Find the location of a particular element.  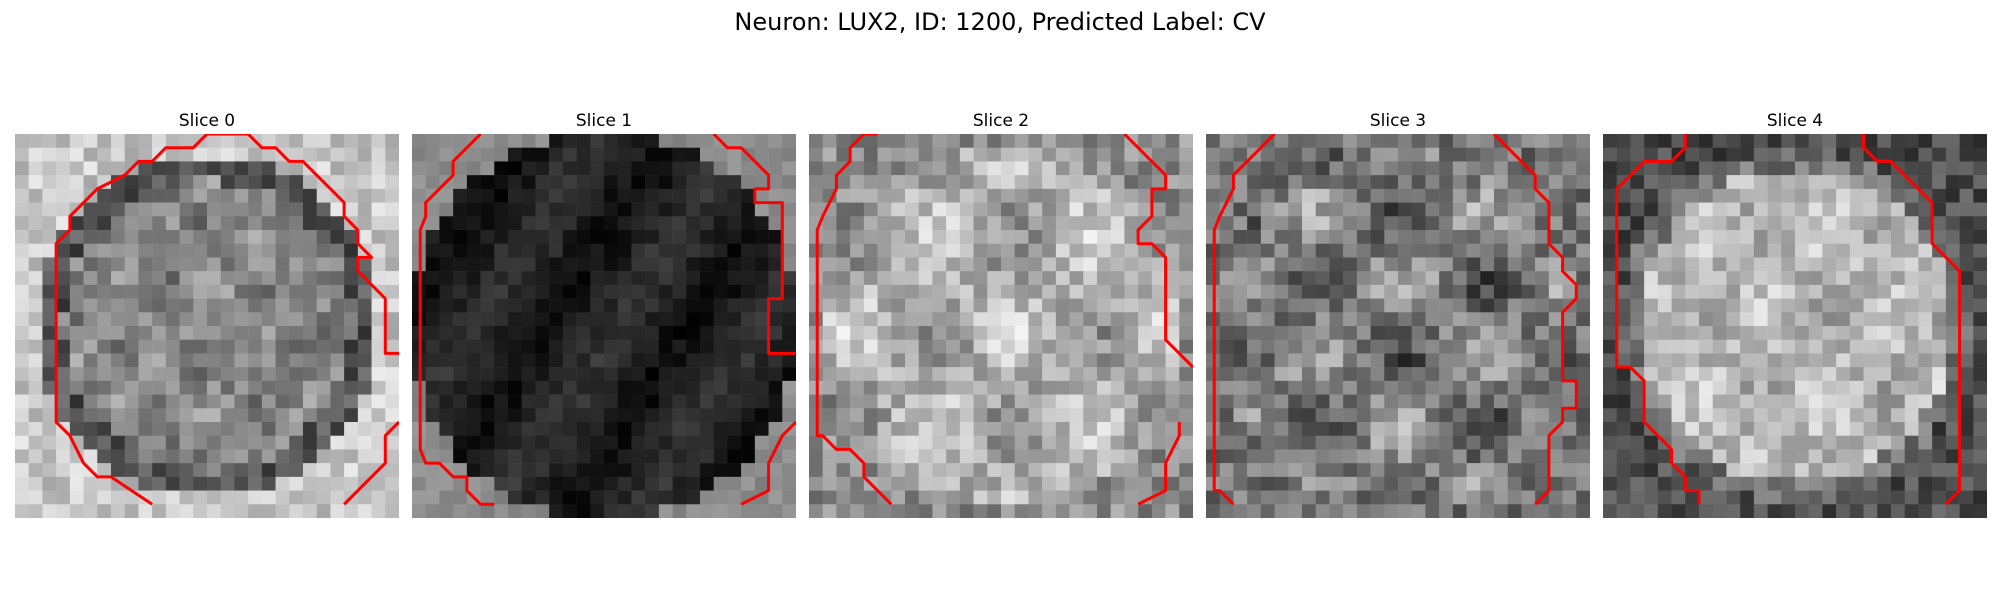

panel-title: Slice 1 is located at coordinates (604, 121).